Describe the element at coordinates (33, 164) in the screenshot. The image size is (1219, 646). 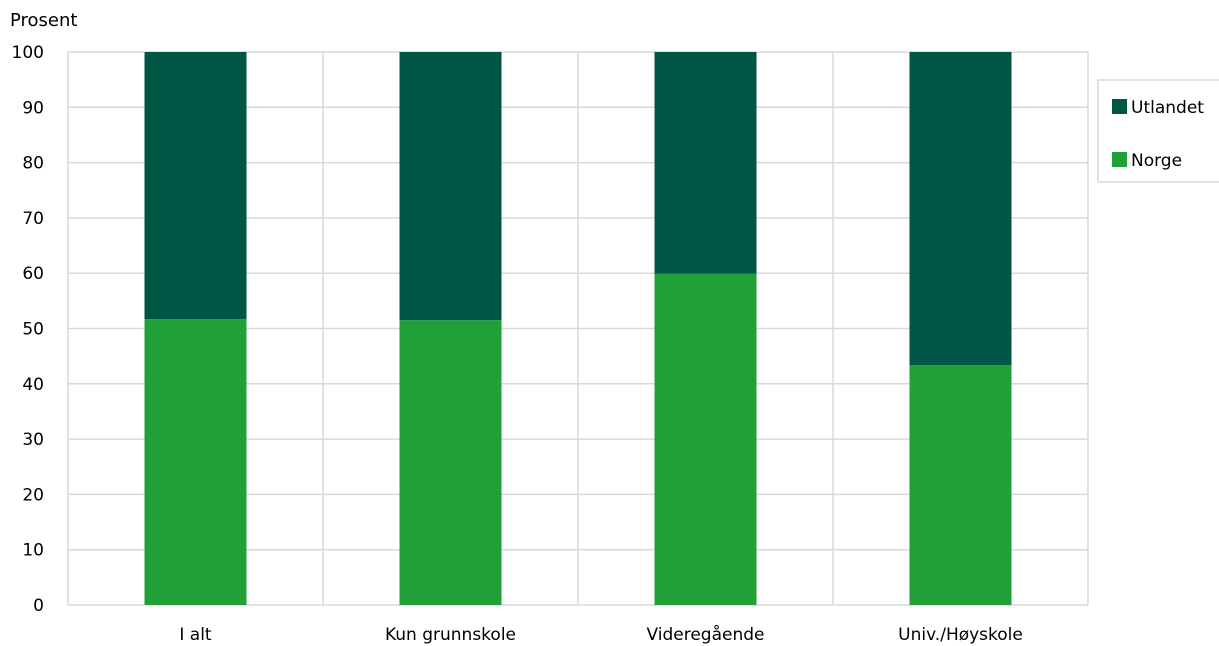
I see `y-tick-label: 80` at that location.